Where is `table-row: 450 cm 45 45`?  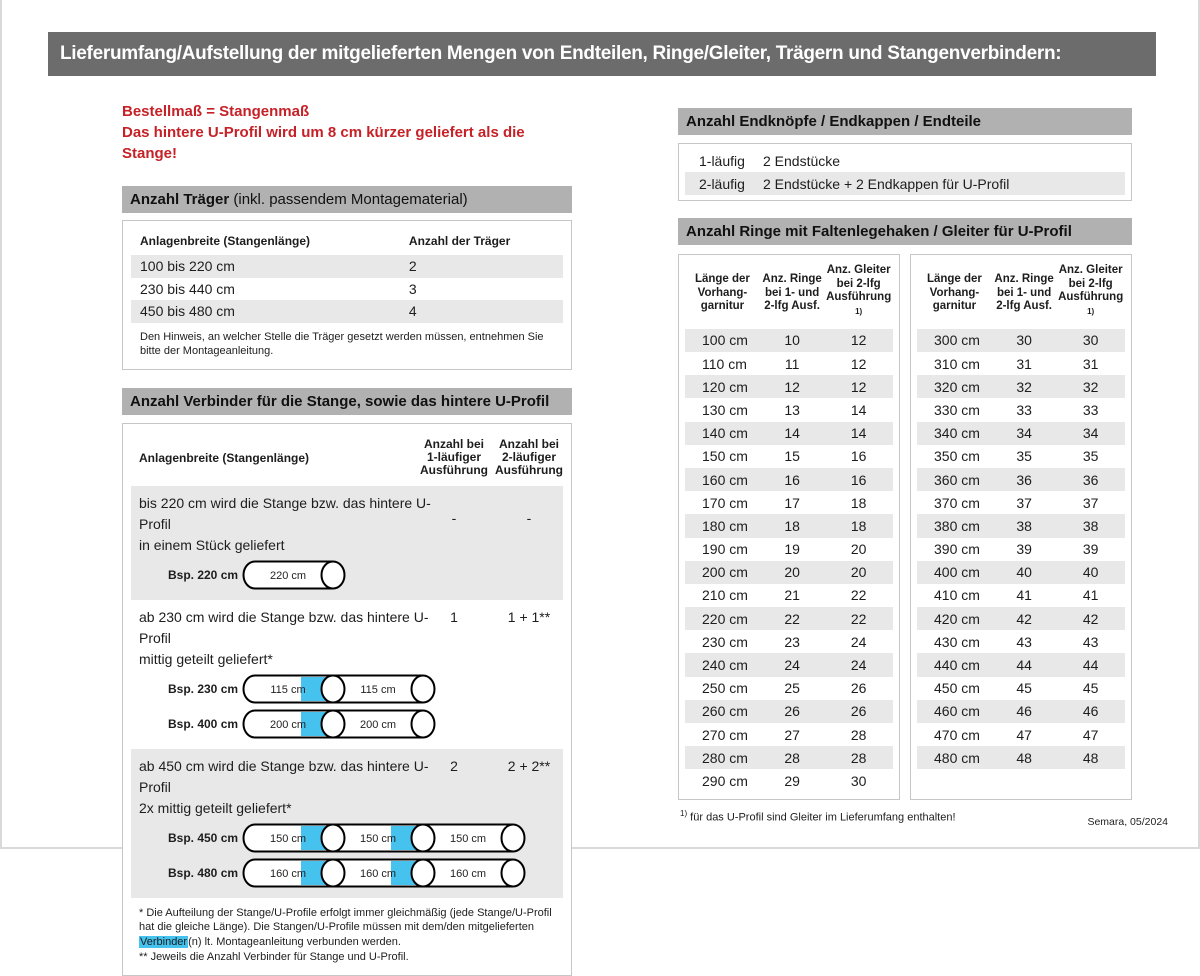 table-row: 450 cm 45 45 is located at coordinates (1021, 688).